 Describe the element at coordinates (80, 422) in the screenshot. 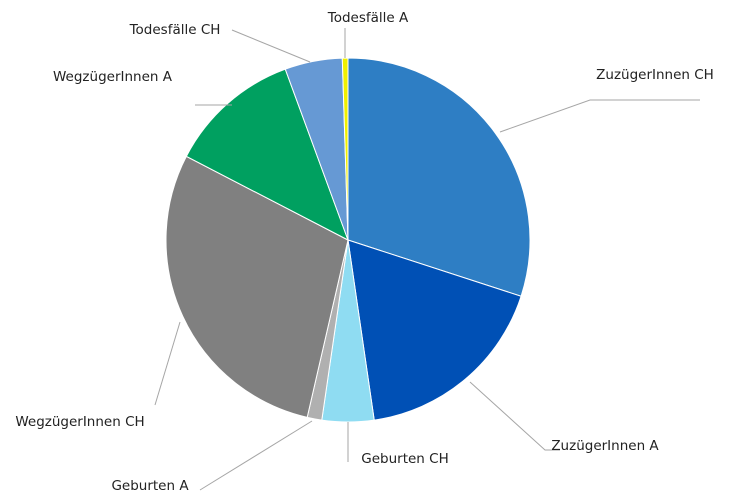

I see `slice-label: WegzügerInnen CH` at that location.